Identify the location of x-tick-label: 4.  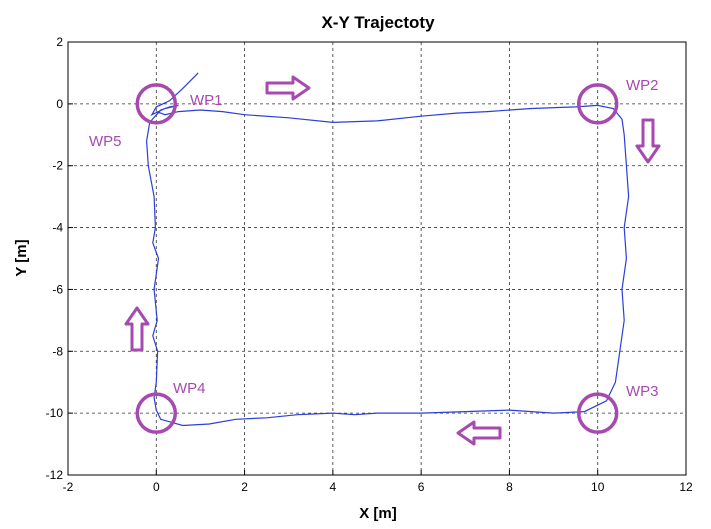
(333, 487).